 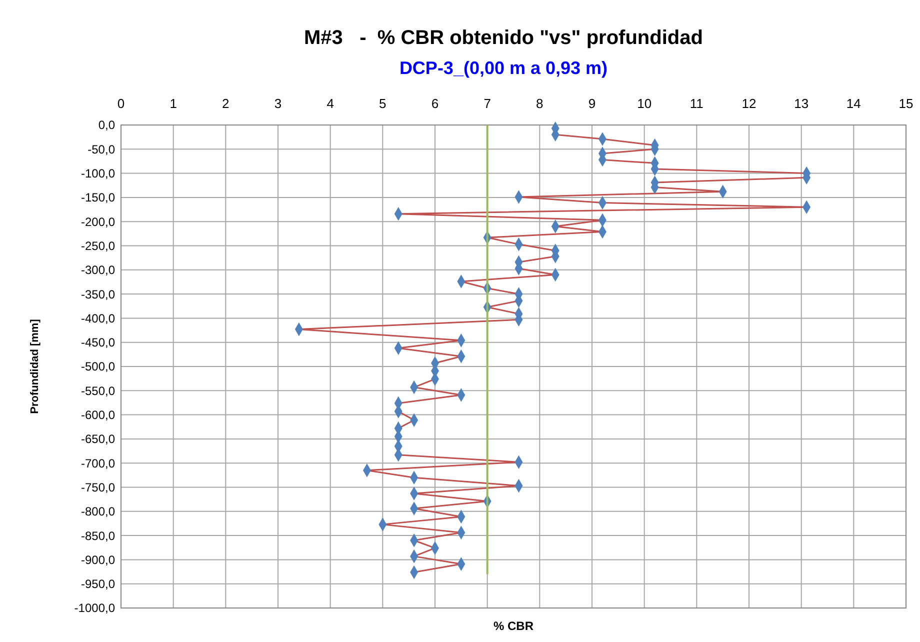 What do you see at coordinates (98, 343) in the screenshot?
I see `y-tick-label: -450,0` at bounding box center [98, 343].